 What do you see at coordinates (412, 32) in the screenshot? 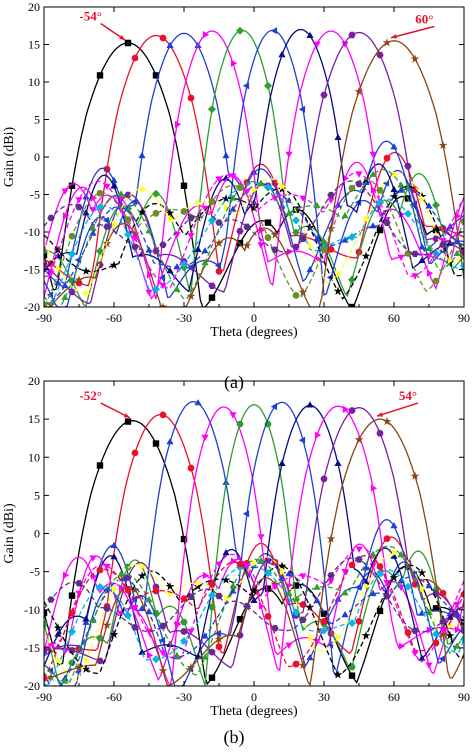
I see `annotation-arrow` at bounding box center [412, 32].